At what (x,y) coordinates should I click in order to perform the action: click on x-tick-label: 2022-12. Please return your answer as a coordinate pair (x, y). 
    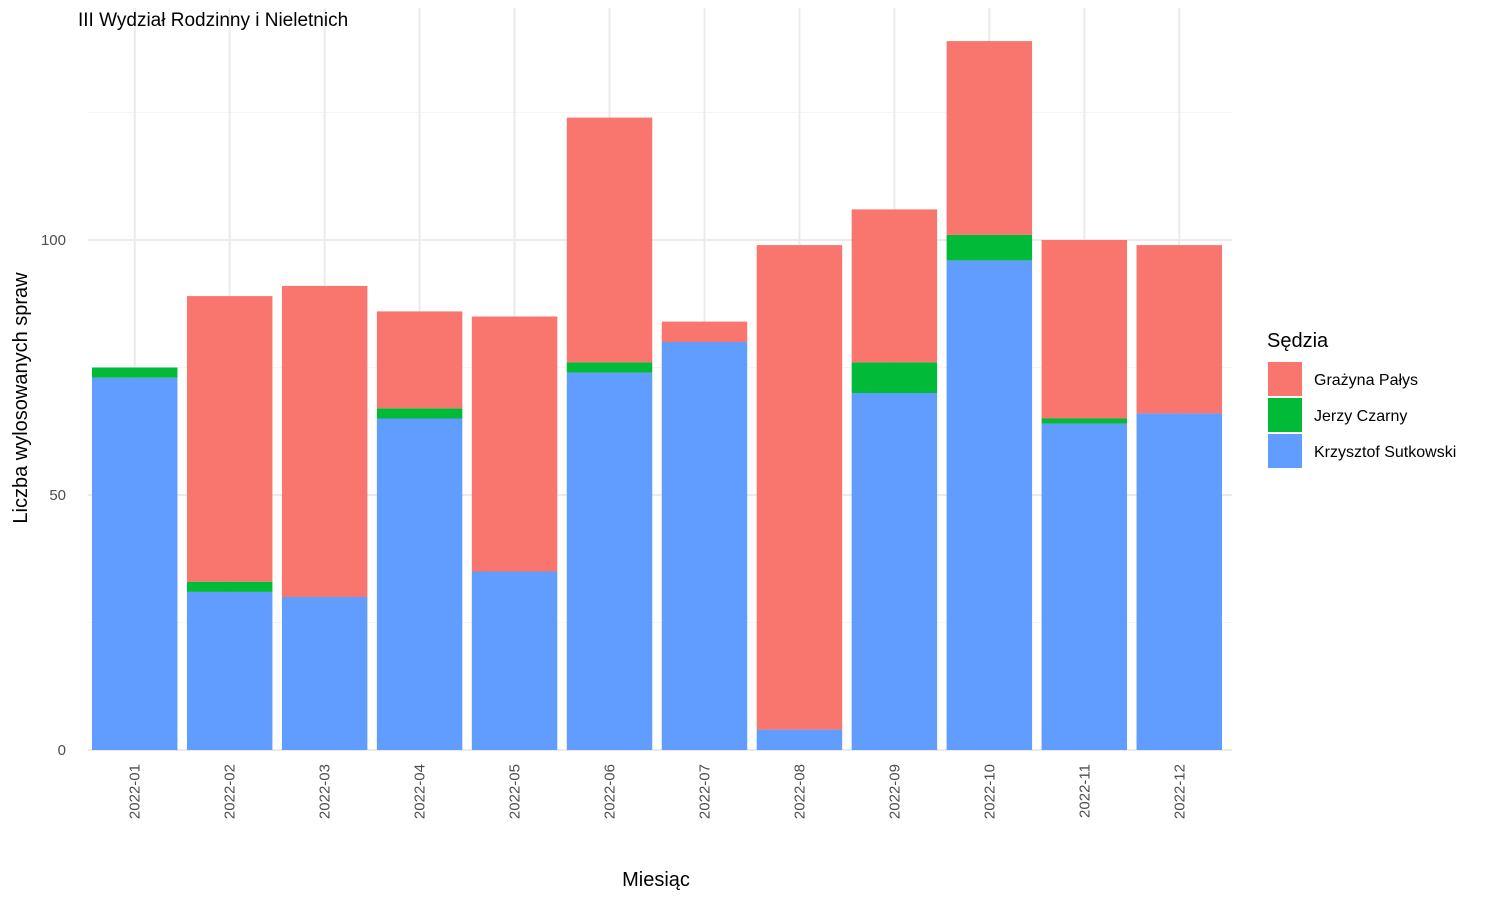
    Looking at the image, I should click on (1179, 791).